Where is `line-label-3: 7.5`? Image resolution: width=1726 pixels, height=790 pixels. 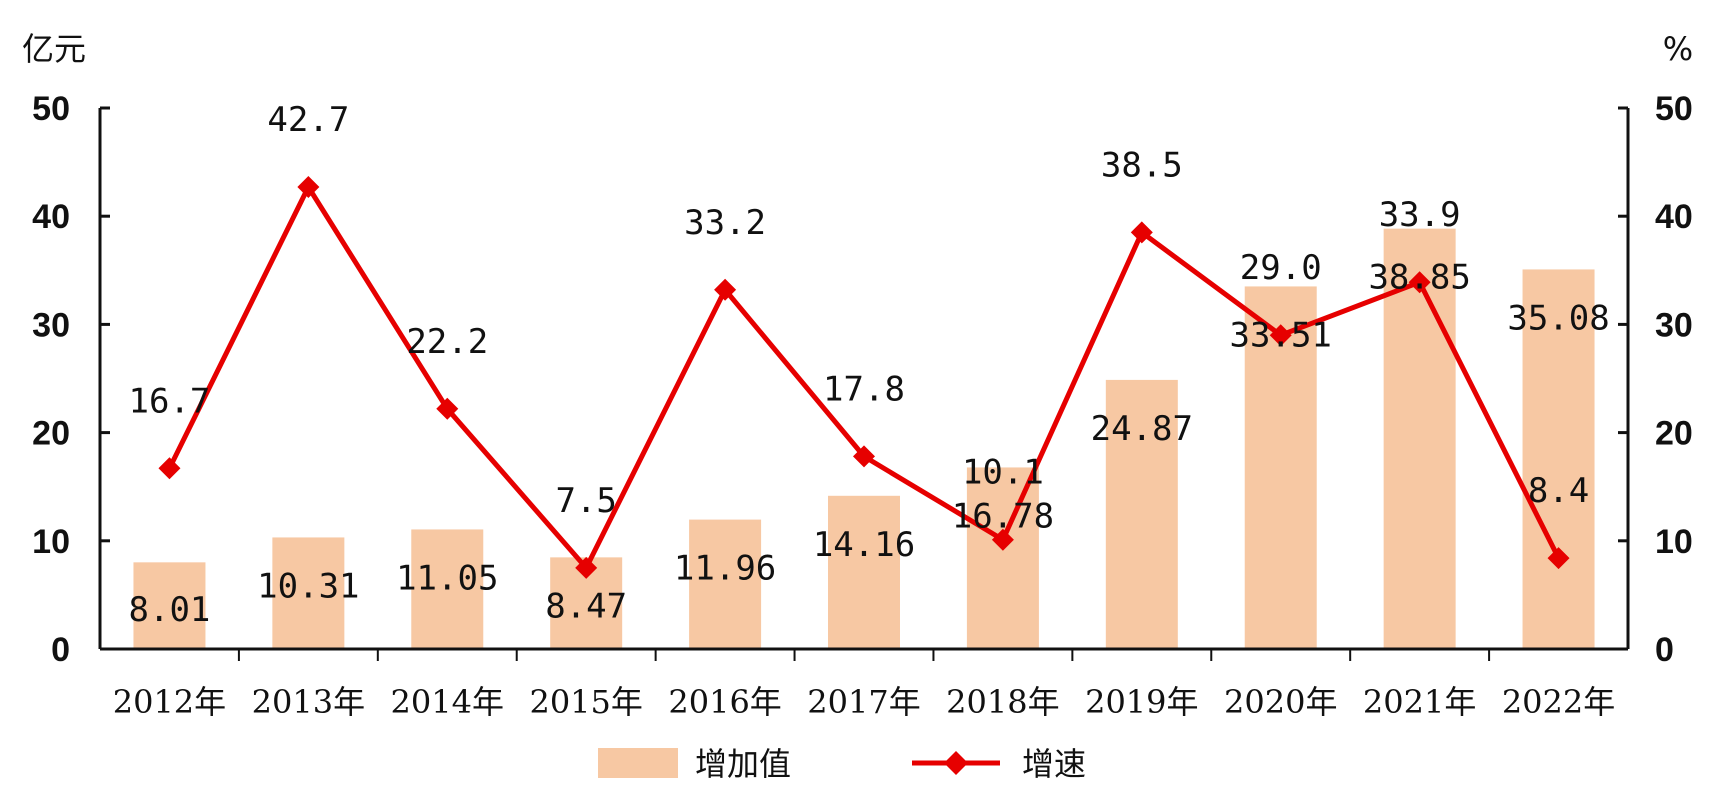
line-label-3: 7.5 is located at coordinates (585, 501).